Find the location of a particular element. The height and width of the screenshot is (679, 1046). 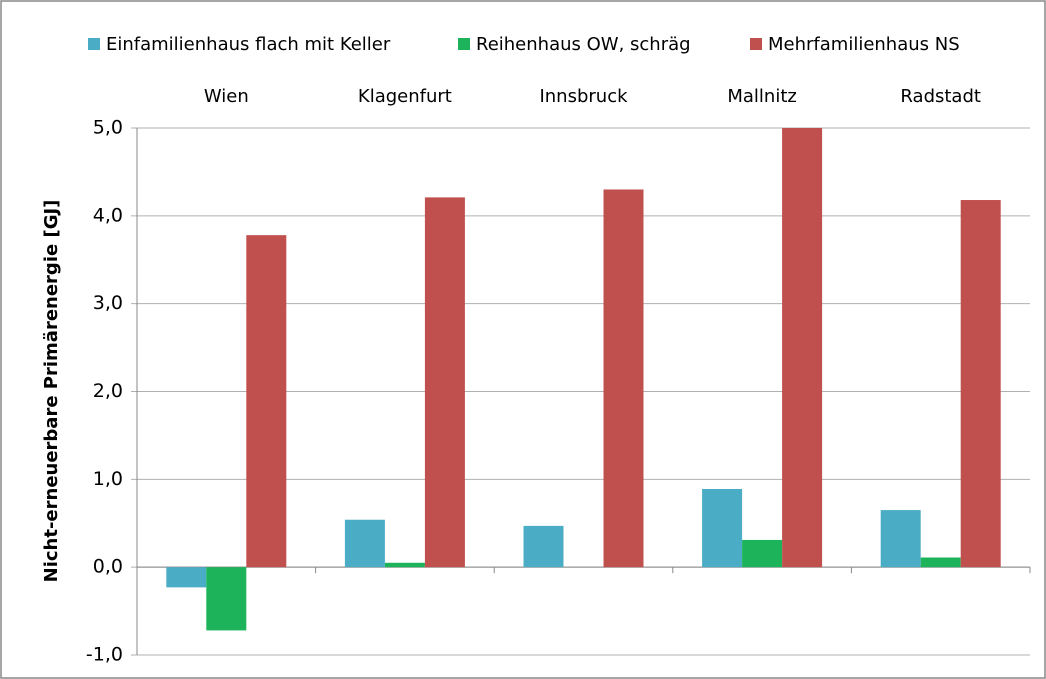

y-tick-label: 1,0 is located at coordinates (108, 479).